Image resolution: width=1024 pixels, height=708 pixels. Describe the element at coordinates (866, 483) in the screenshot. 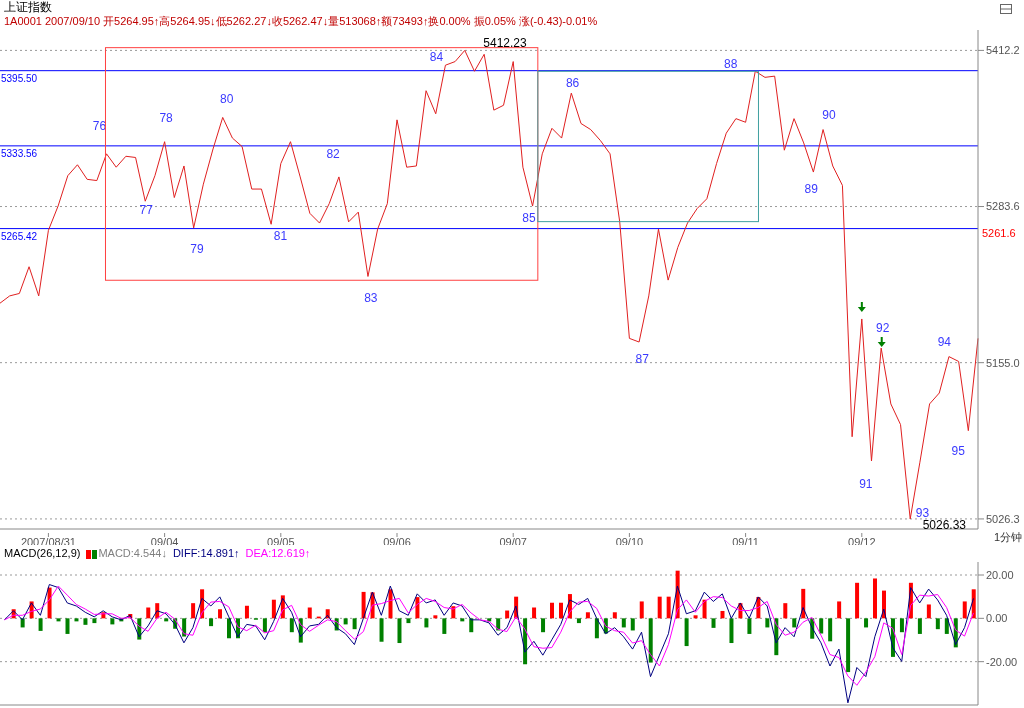

I see `annotation: 91` at that location.